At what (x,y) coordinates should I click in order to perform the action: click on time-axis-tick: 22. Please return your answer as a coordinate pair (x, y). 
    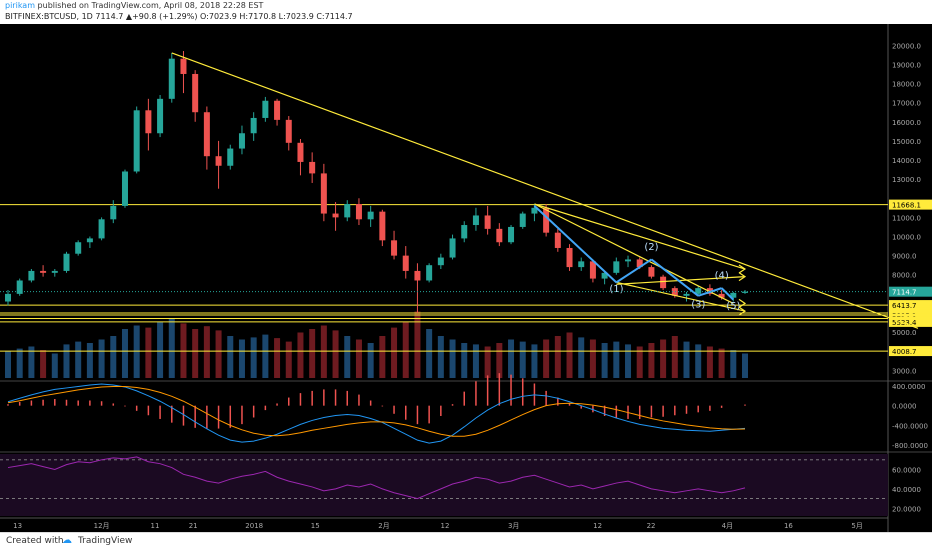
    Looking at the image, I should click on (651, 526).